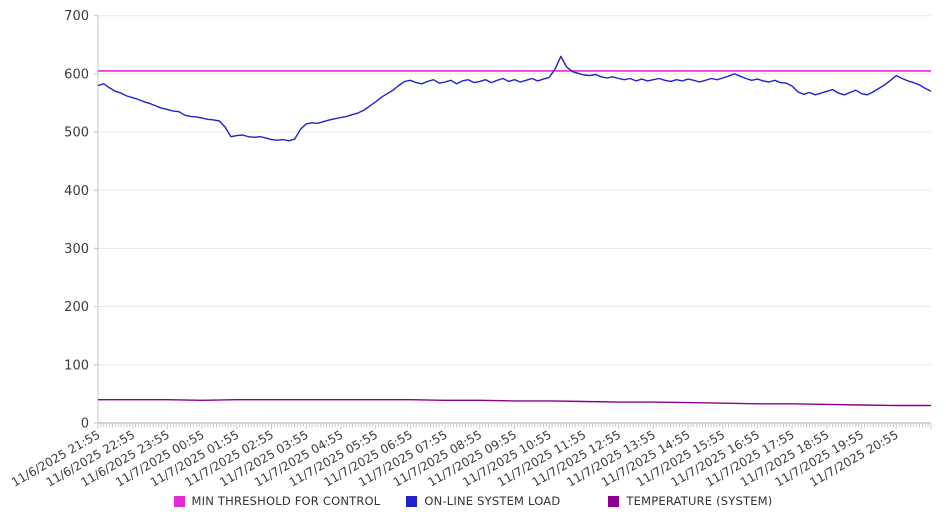 This screenshot has width=946, height=526. What do you see at coordinates (76, 133) in the screenshot?
I see `y-tick-label: 500` at bounding box center [76, 133].